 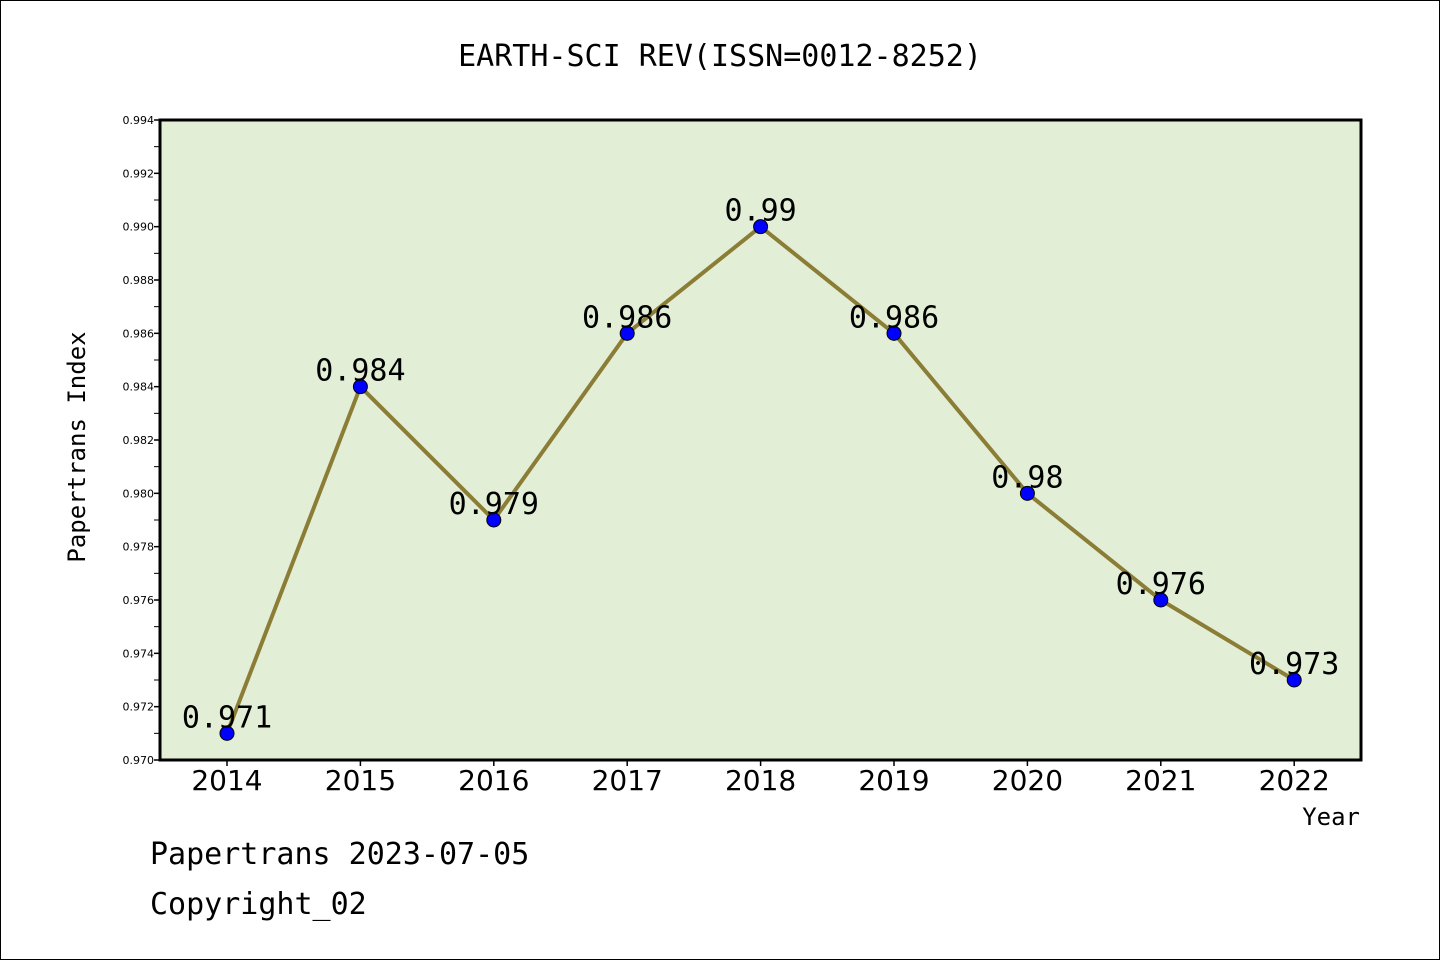 What do you see at coordinates (360, 780) in the screenshot?
I see `x-tick-label: 2015` at bounding box center [360, 780].